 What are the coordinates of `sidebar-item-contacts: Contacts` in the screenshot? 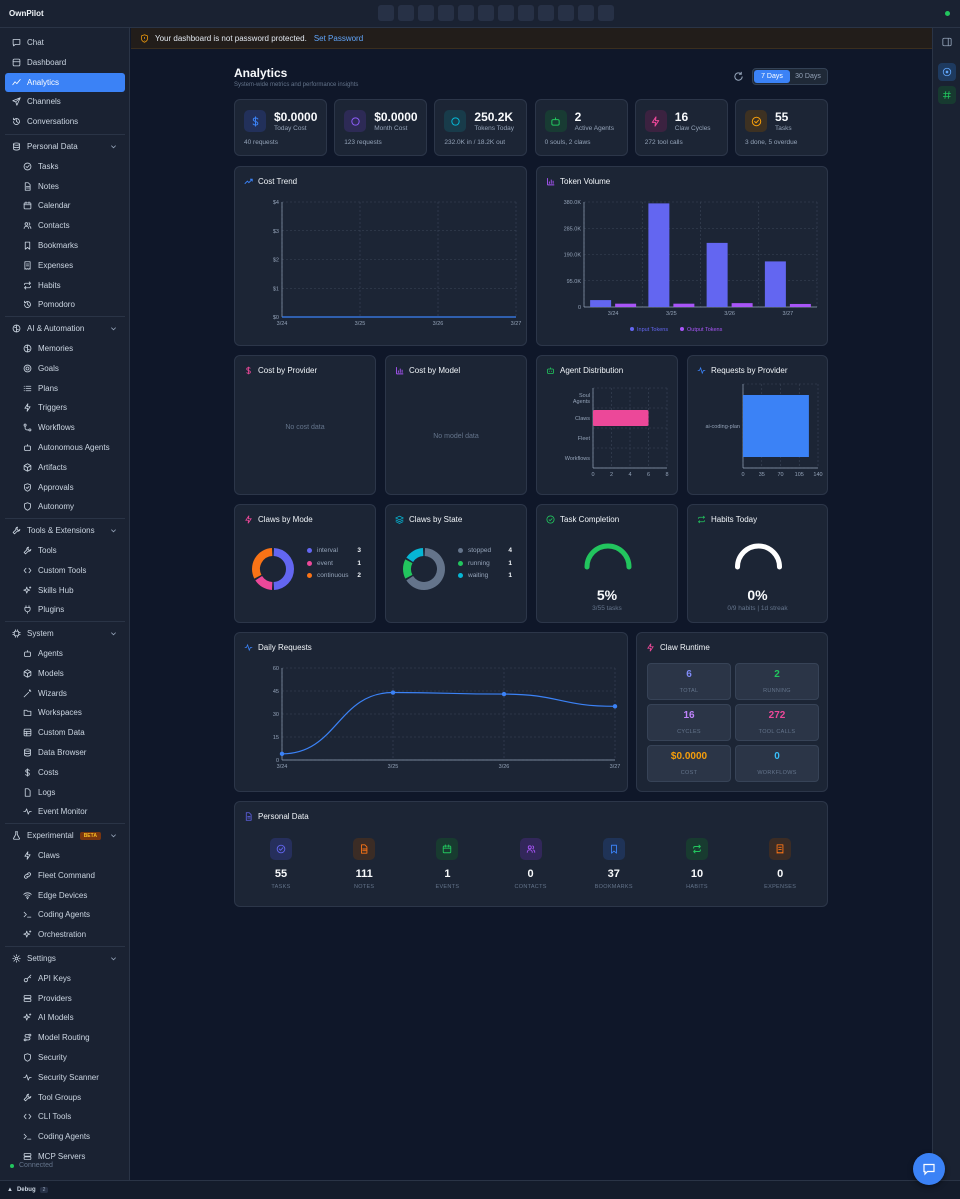 It's located at (71, 225).